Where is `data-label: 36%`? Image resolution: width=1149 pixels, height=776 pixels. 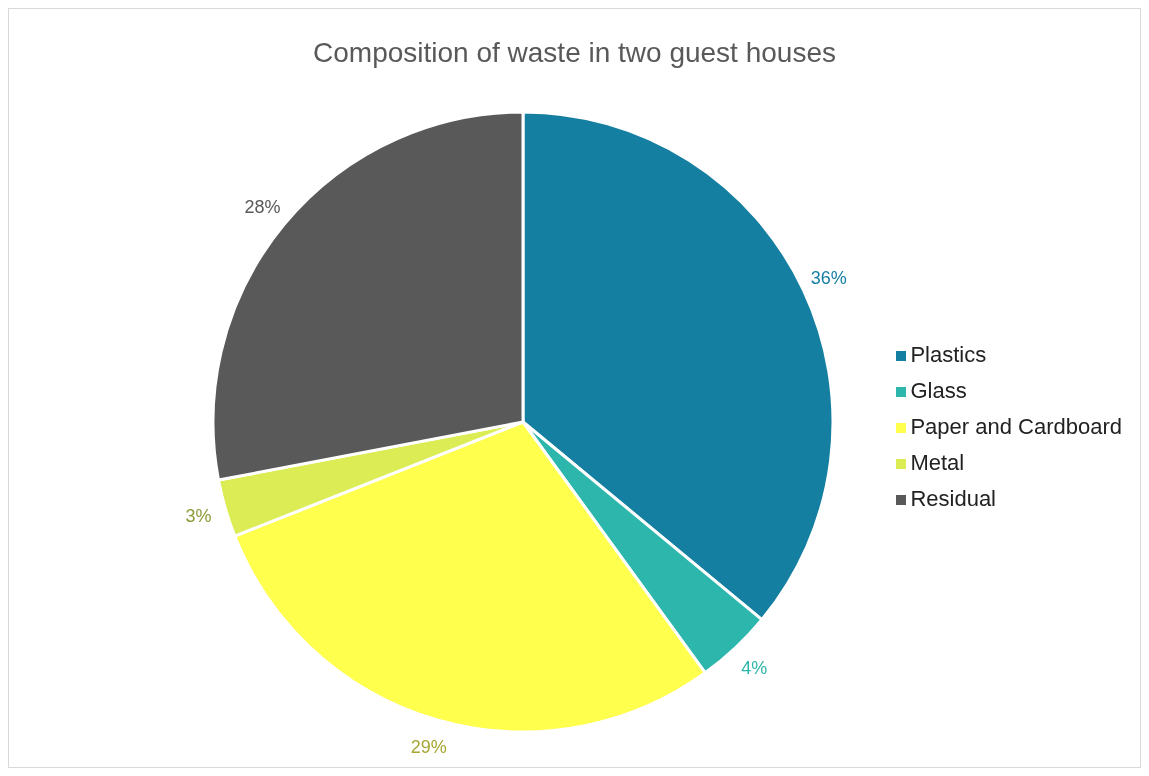 data-label: 36% is located at coordinates (828, 278).